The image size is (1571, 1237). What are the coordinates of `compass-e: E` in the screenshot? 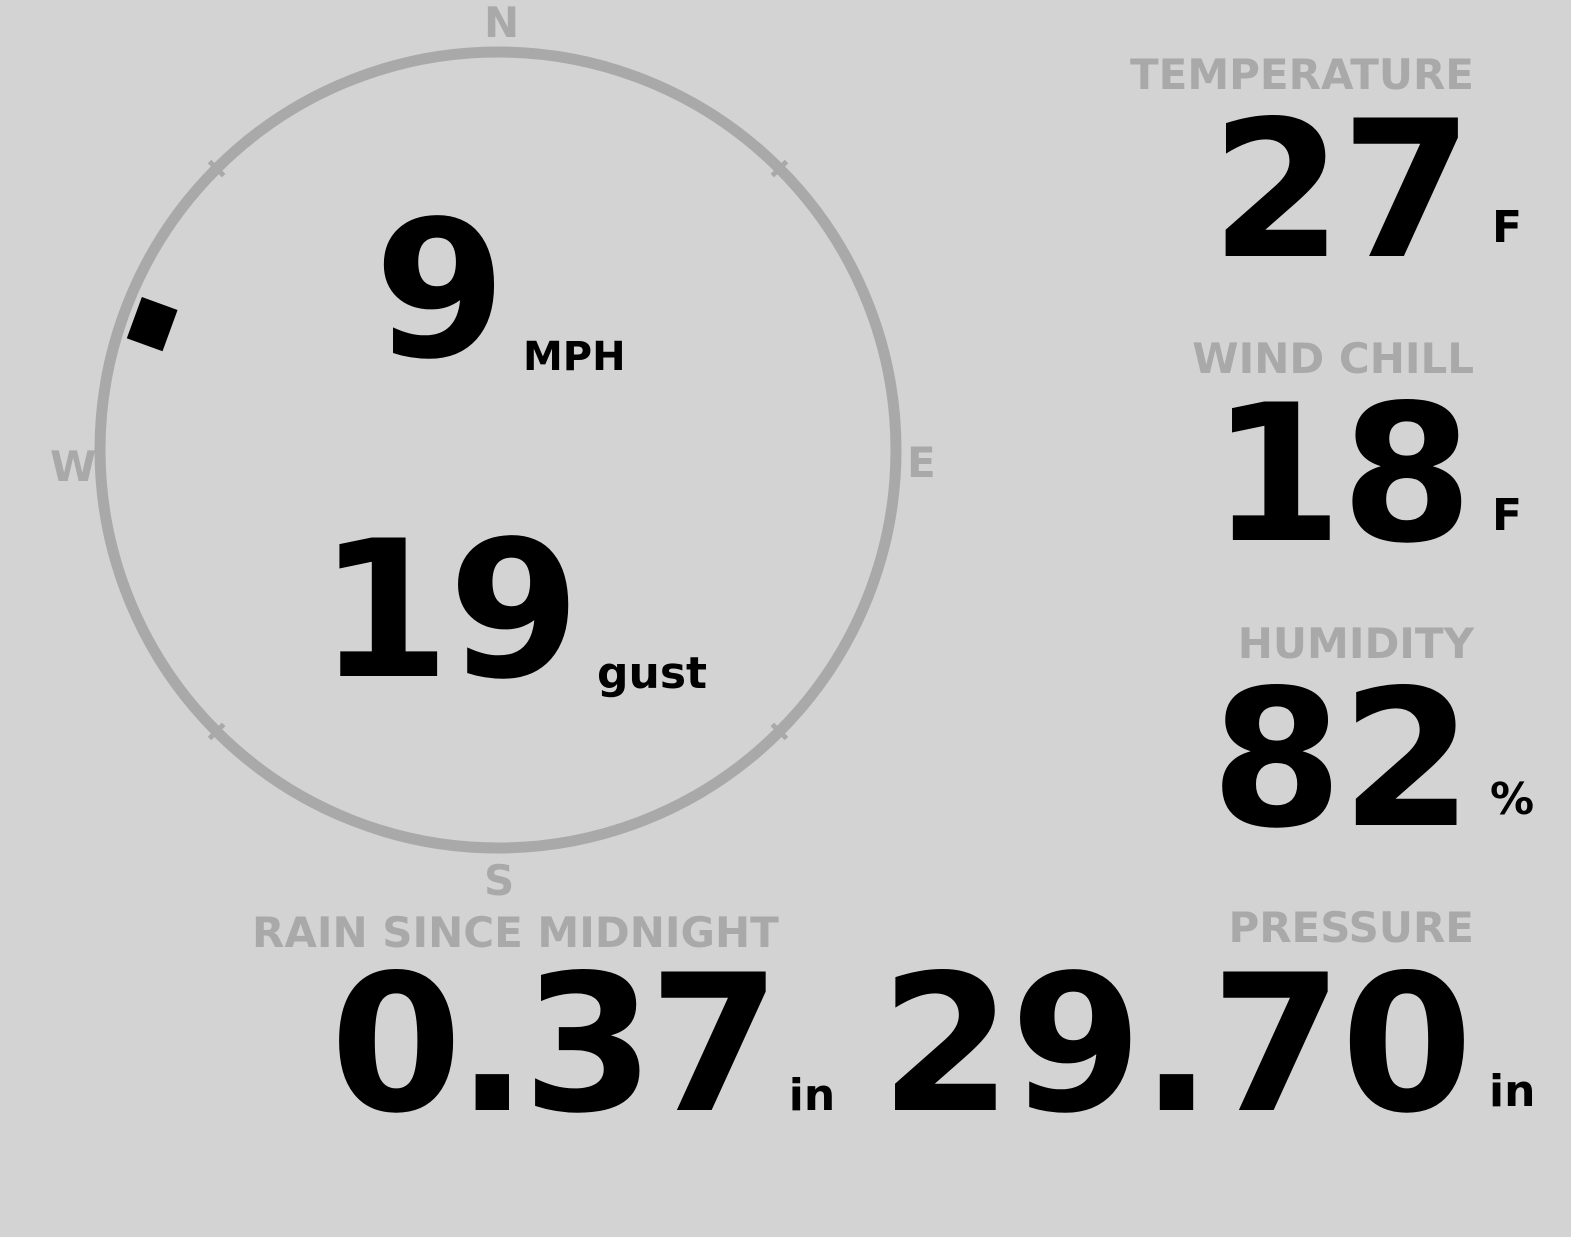 It's located at (921, 462).